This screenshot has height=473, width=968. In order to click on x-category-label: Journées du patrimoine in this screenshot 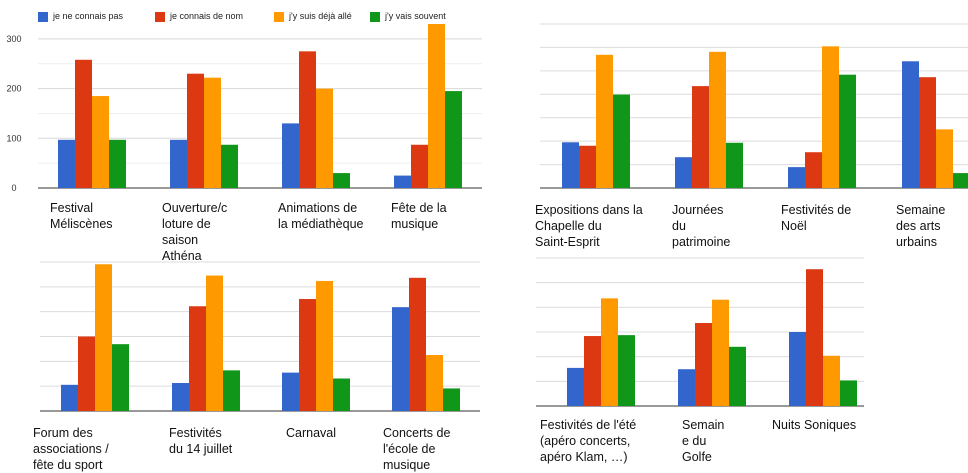, I will do `click(701, 226)`.